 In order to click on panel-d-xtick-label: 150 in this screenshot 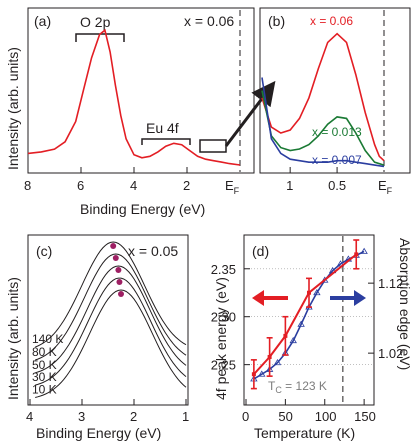, I will do `click(365, 416)`.